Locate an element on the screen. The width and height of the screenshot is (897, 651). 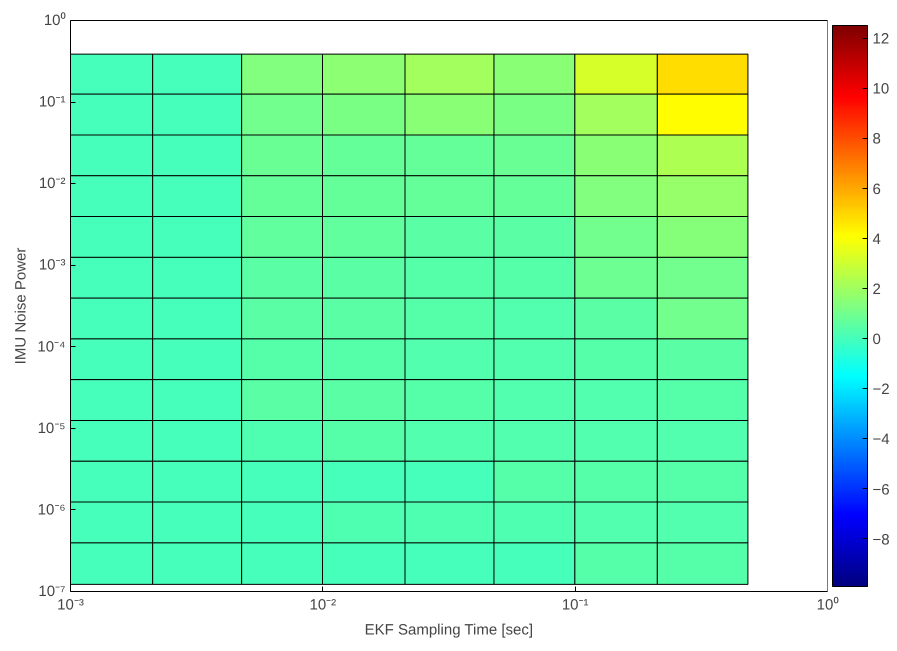
y-tick-label: 10⁻² is located at coordinates (52, 183).